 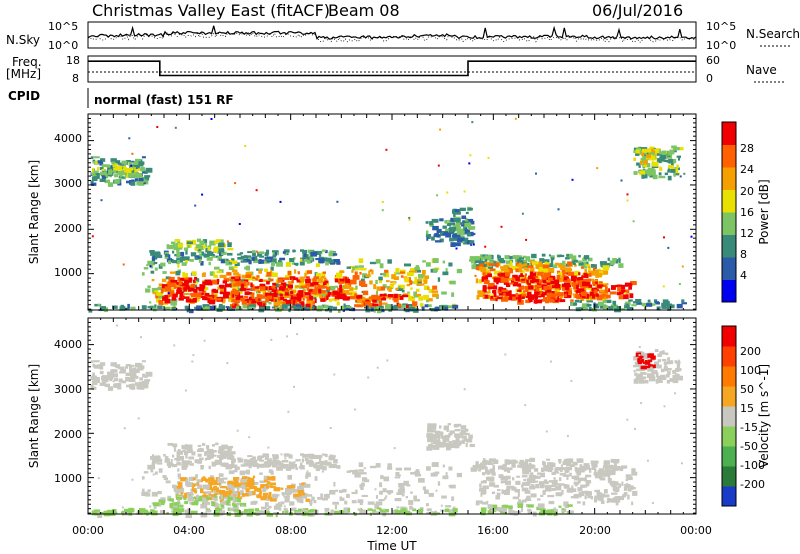 I want to click on xtick-0400: 04:00, so click(x=189, y=530).